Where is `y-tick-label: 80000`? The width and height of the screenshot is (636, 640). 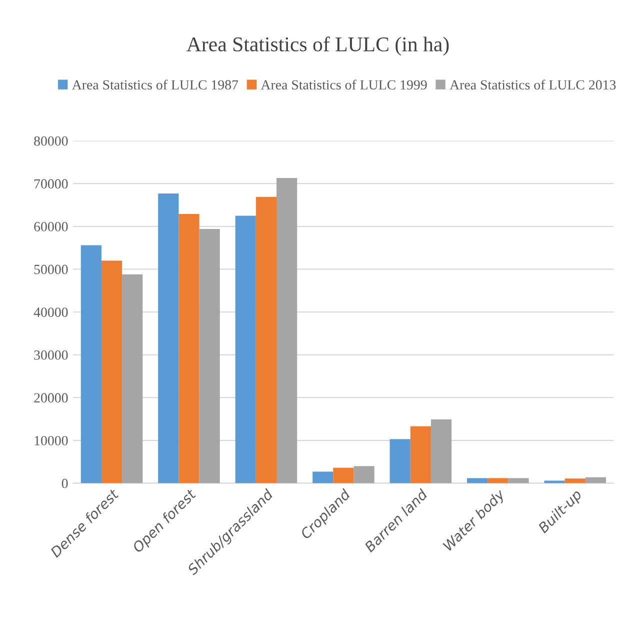 y-tick-label: 80000 is located at coordinates (51, 141).